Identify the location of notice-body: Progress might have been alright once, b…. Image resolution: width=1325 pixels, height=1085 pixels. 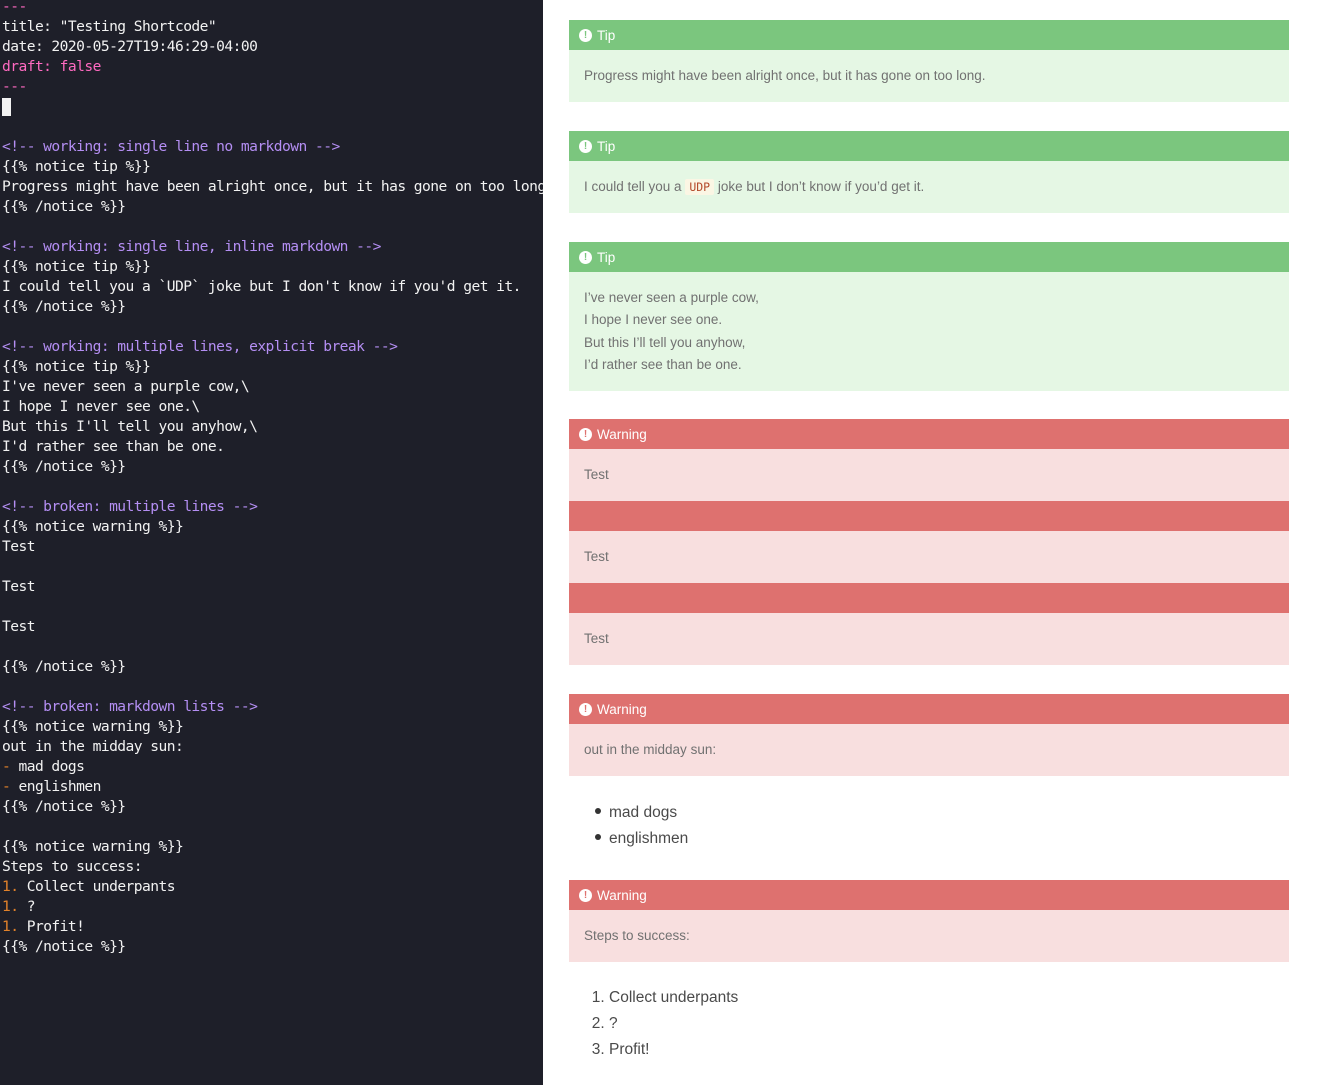
(929, 76).